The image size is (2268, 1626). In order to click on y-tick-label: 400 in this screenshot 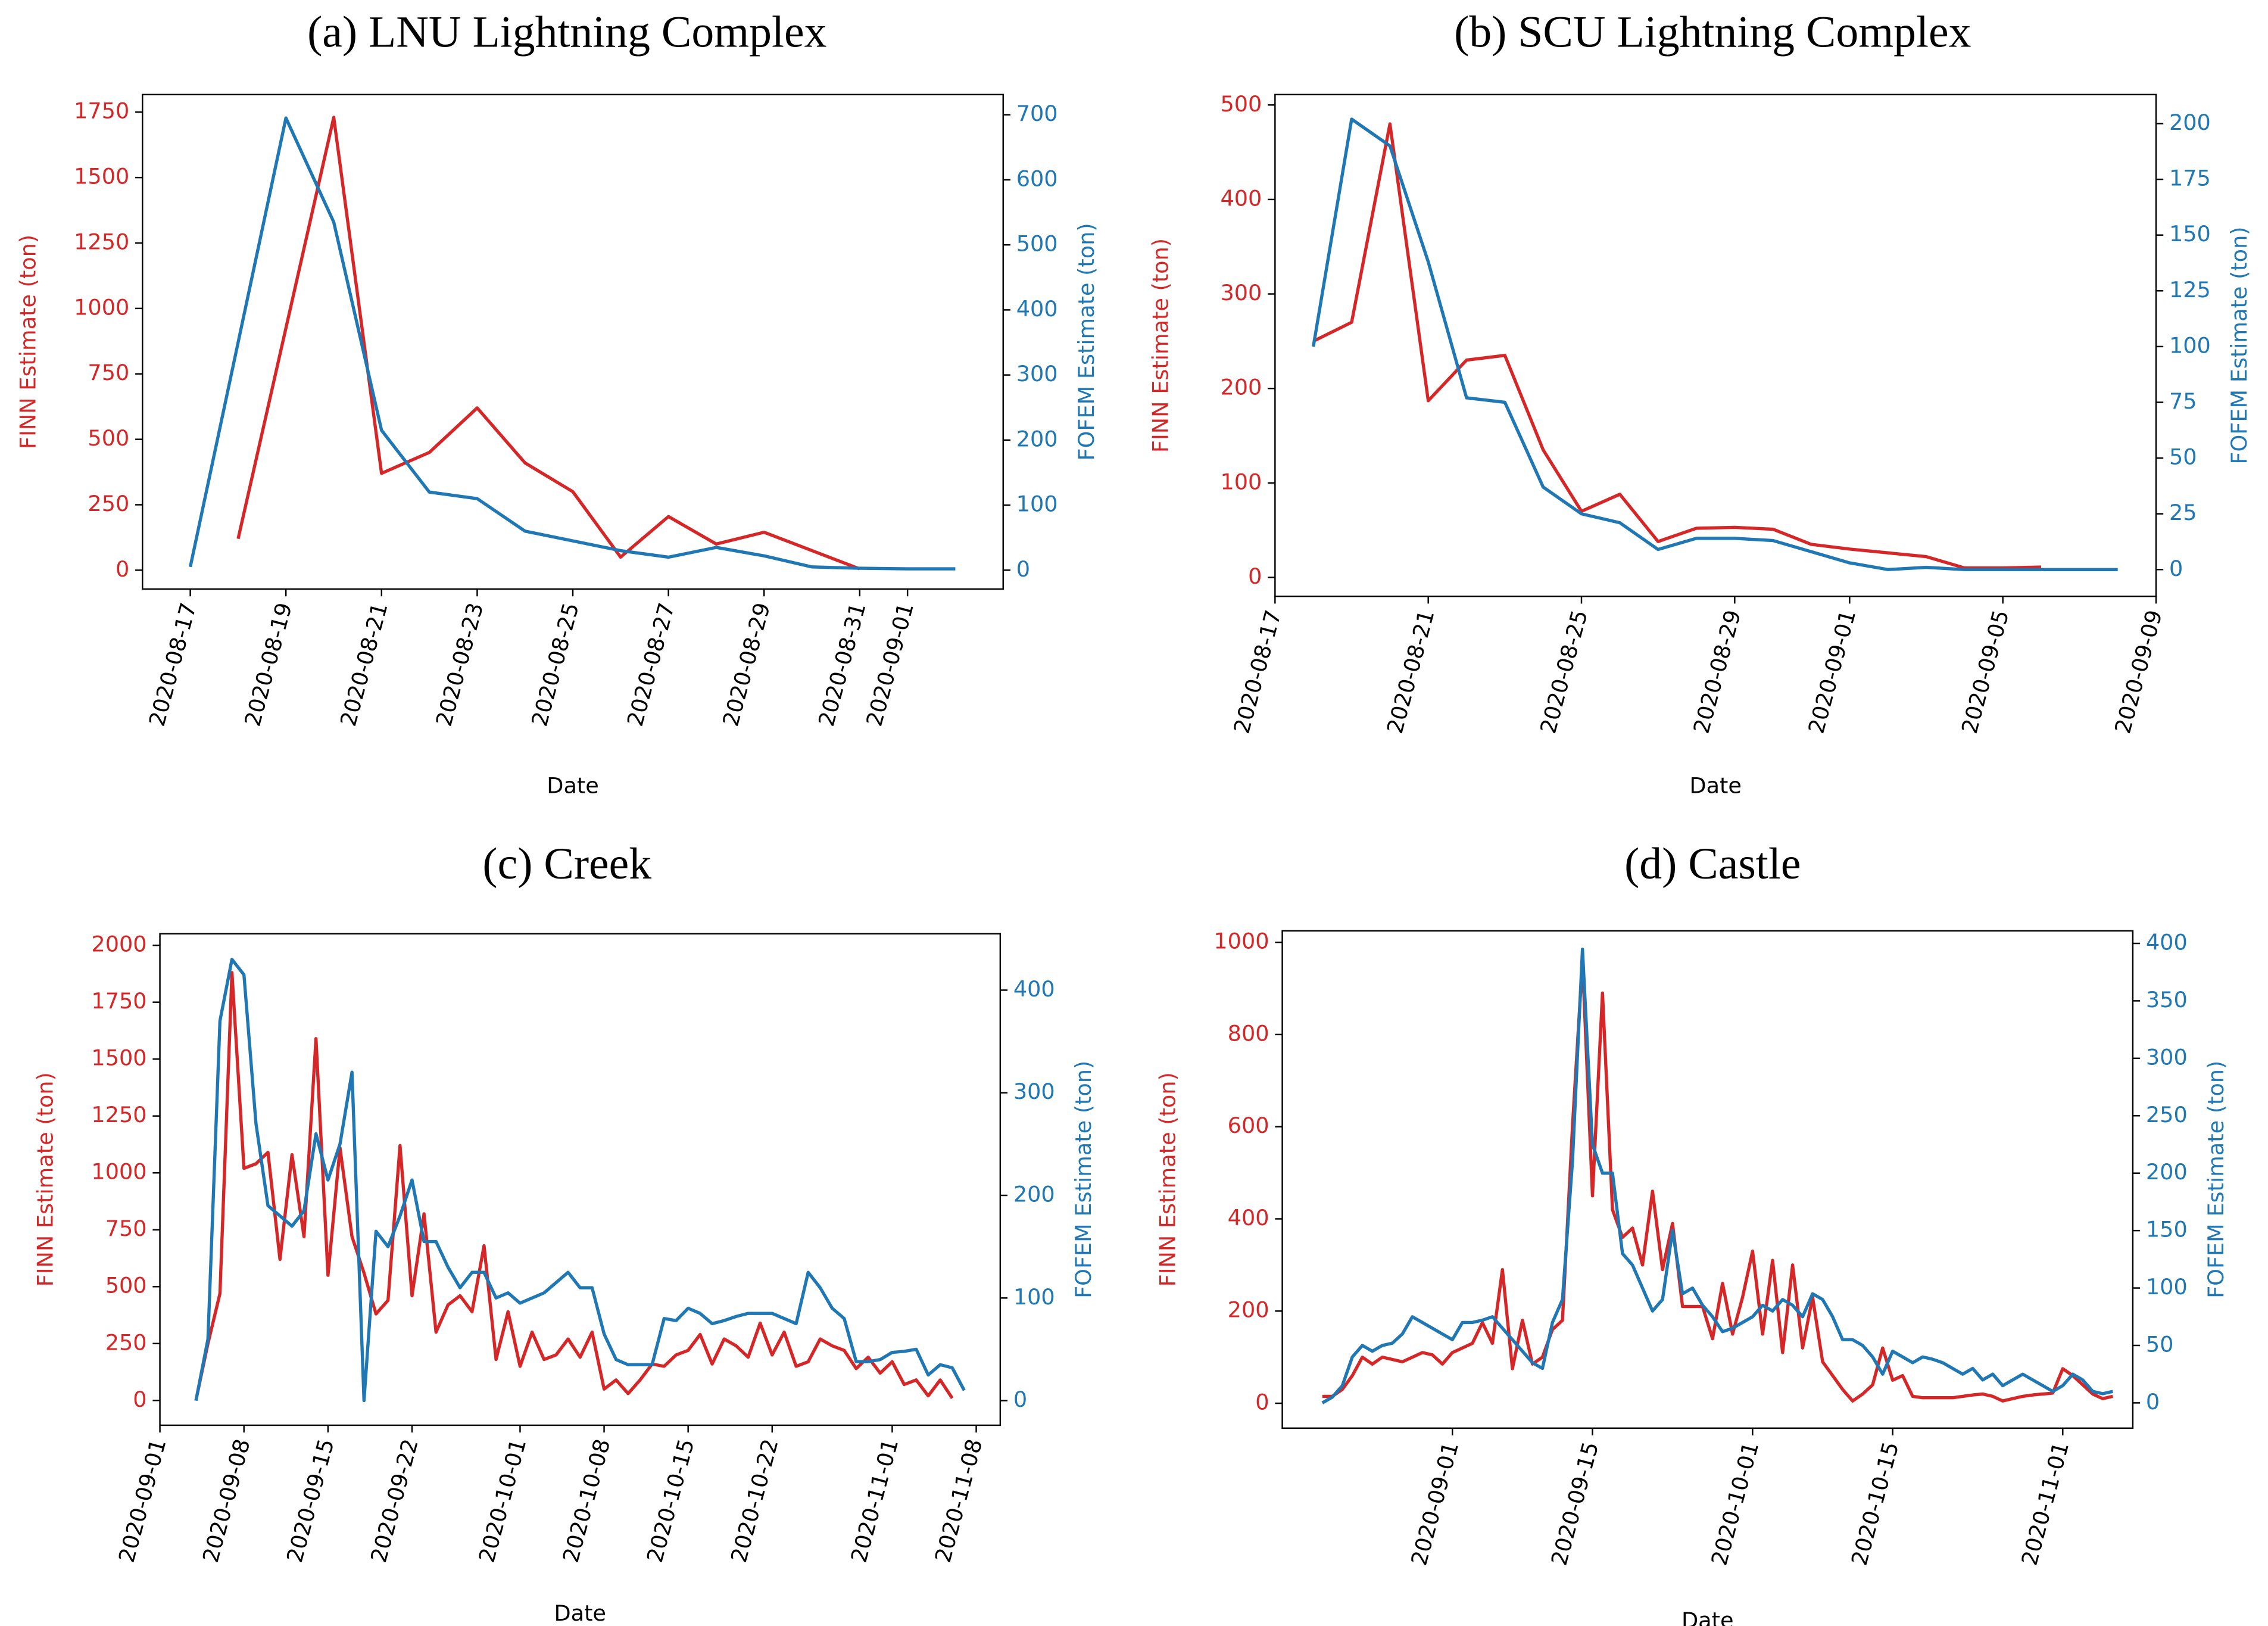, I will do `click(1241, 198)`.